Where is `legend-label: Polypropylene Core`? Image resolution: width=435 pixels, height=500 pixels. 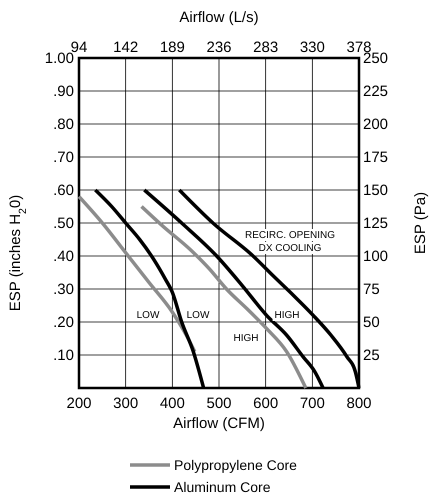
legend-label: Polypropylene Core is located at coordinates (236, 465).